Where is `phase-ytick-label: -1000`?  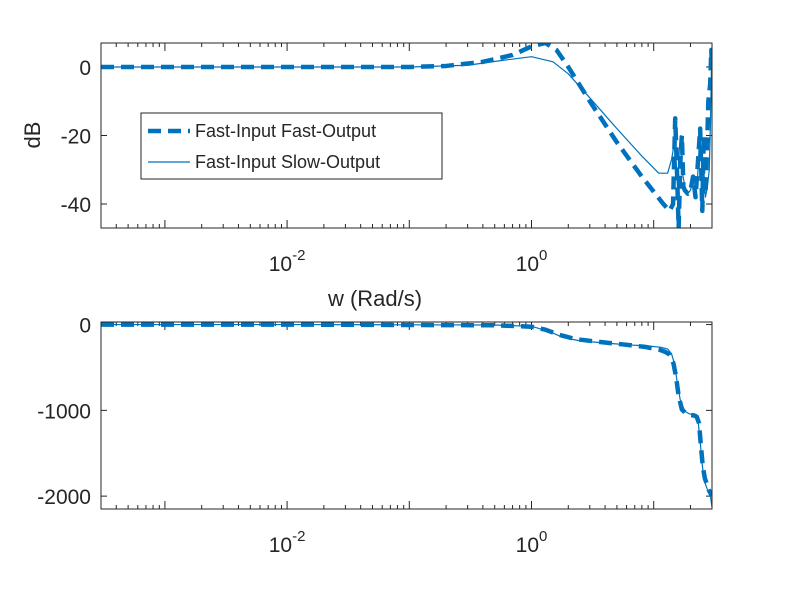
phase-ytick-label: -1000 is located at coordinates (64, 411).